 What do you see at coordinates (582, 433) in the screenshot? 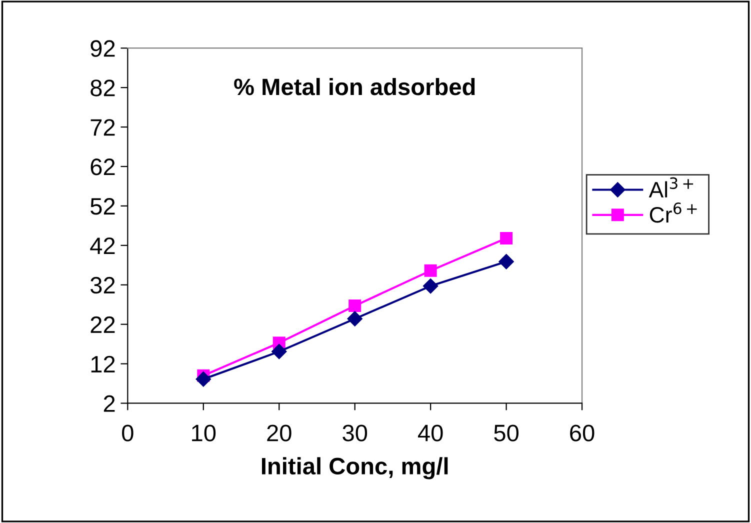
I see `x-tick-label: 60` at bounding box center [582, 433].